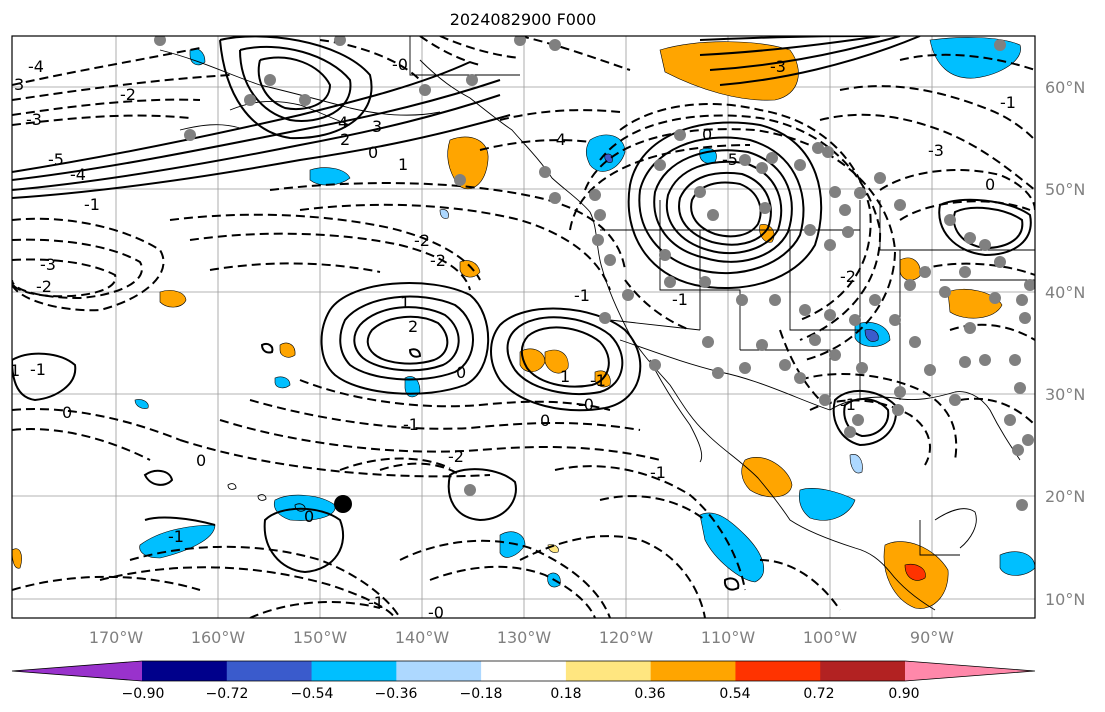 Image resolution: width=1105 pixels, height=712 pixels. I want to click on latitude-labels: 60°N 50°N 40°N 30°N 20°N 10°N, so click(1065, 343).